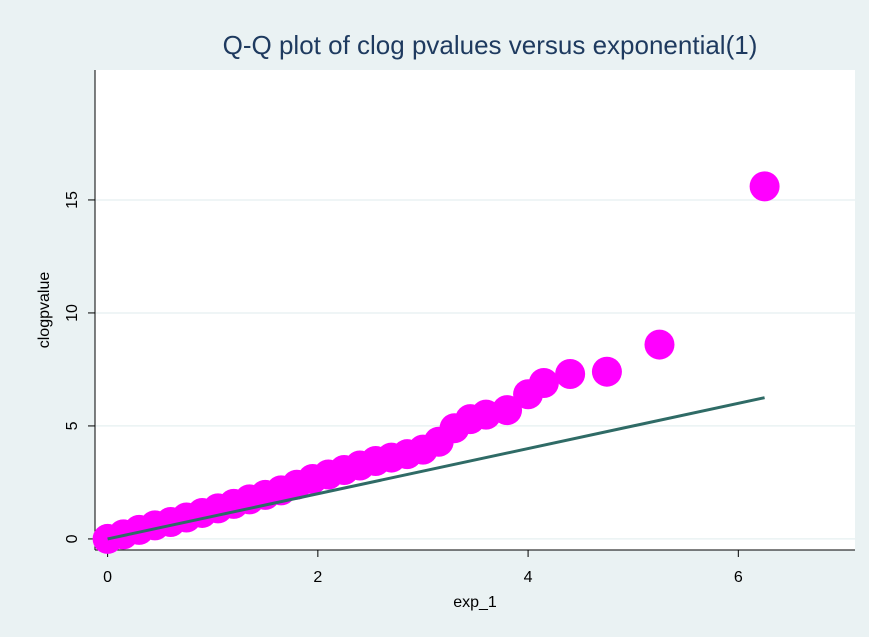  I want to click on y-tick-label: 10, so click(72, 313).